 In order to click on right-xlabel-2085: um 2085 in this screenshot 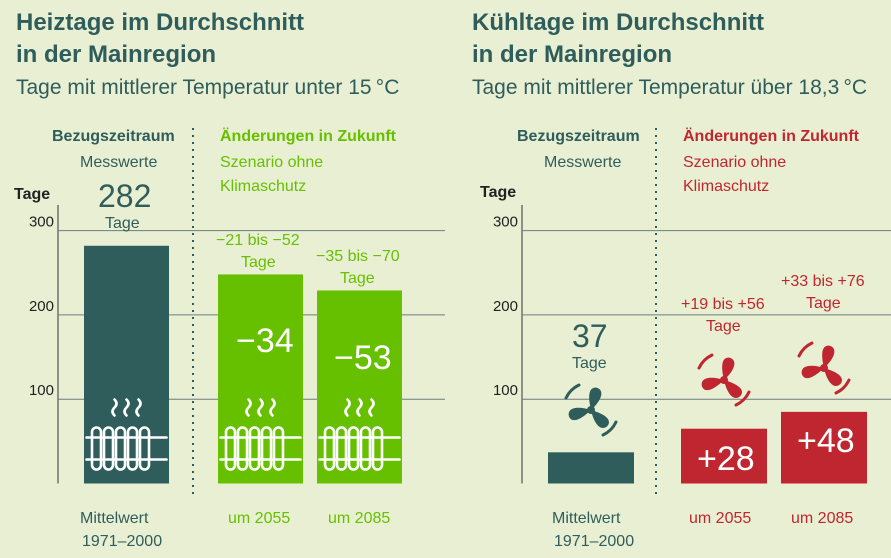, I will do `click(822, 518)`.